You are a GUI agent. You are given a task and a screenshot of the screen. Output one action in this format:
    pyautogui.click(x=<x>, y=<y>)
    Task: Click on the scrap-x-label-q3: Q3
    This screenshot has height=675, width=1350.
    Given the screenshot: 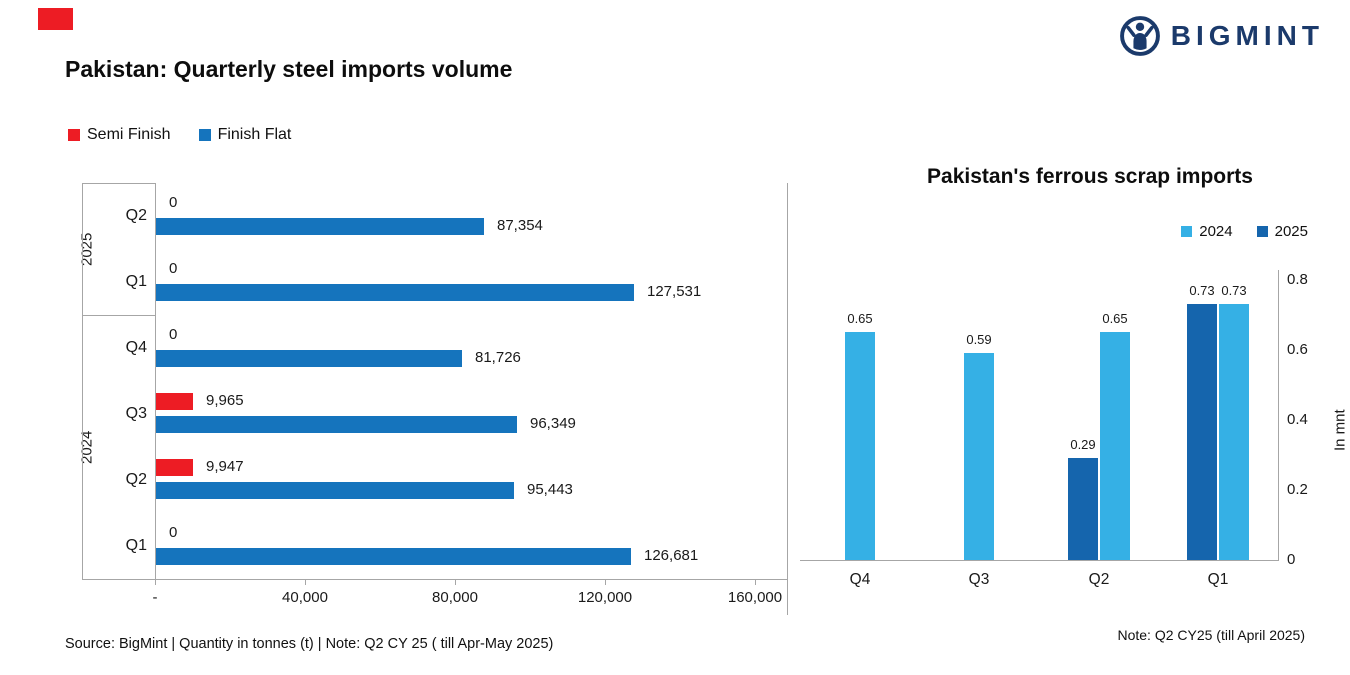 What is the action you would take?
    pyautogui.click(x=979, y=579)
    